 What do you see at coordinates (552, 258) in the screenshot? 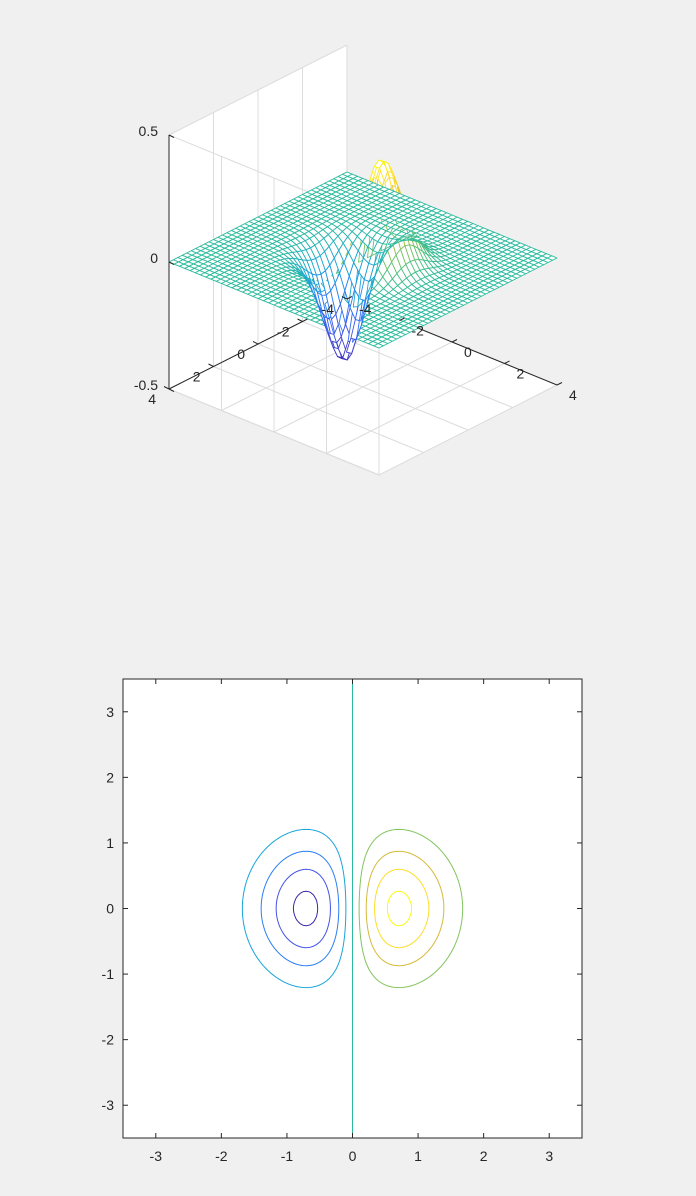
I see `surface-face` at bounding box center [552, 258].